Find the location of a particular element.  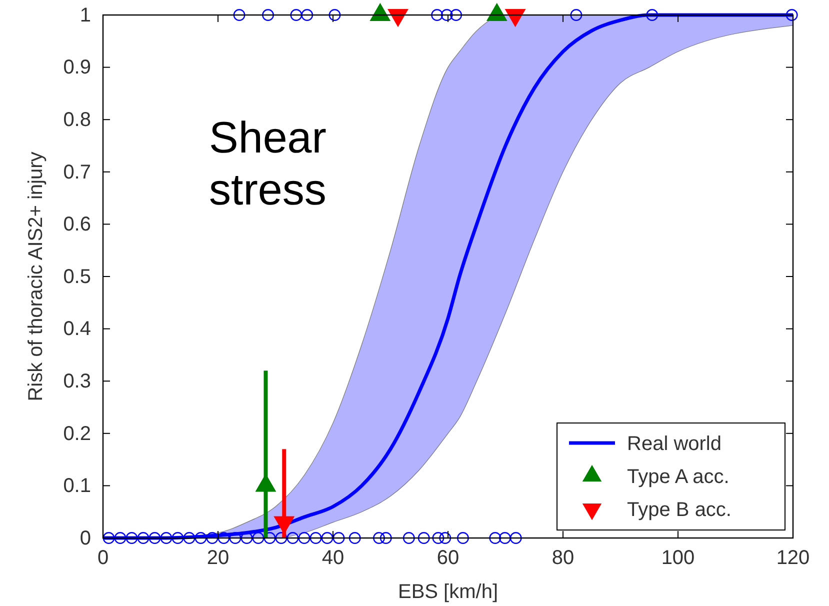

legend-label: Real world is located at coordinates (674, 444).